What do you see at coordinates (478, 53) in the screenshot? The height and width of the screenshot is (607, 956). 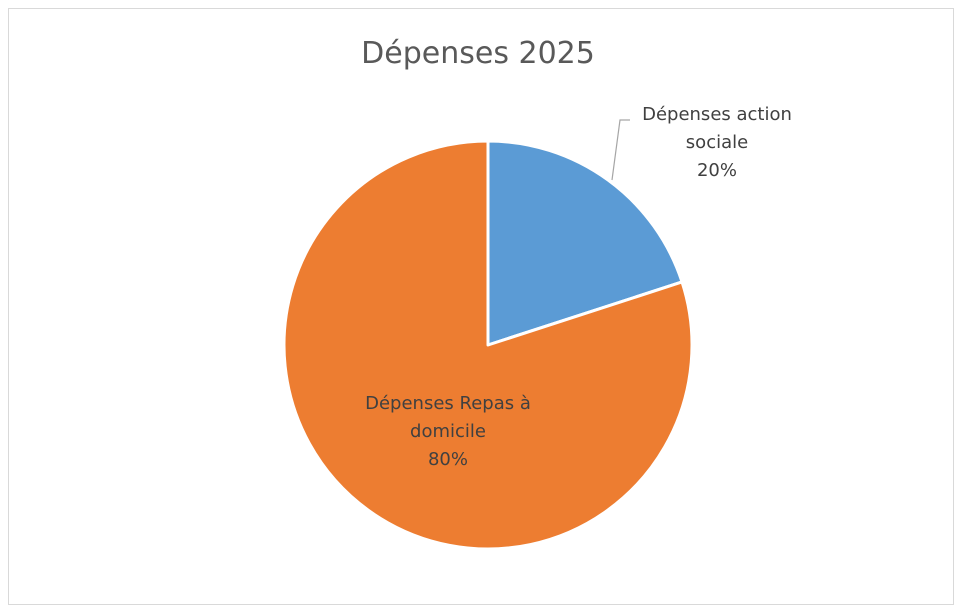 I see `chart-title: Dépenses 2025` at bounding box center [478, 53].